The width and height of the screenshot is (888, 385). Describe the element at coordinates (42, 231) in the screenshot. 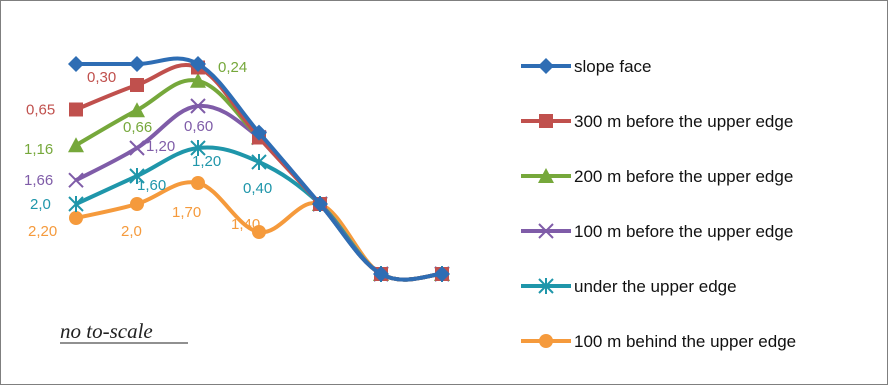

I see `data-label: 2,20` at that location.